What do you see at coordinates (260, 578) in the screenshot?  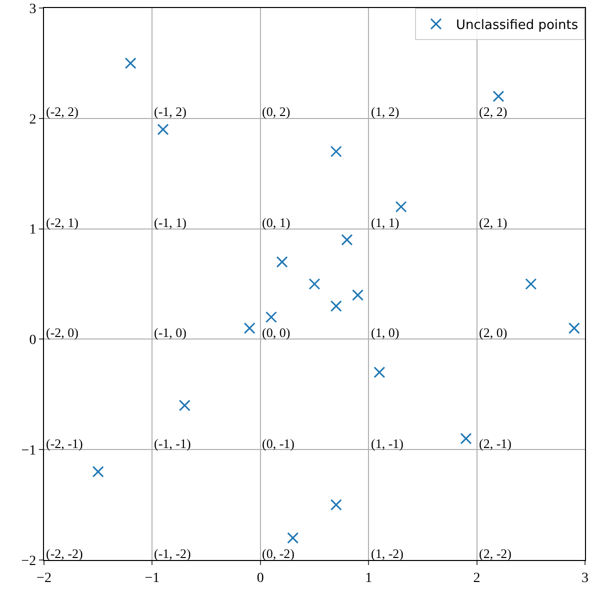 I see `x-tick-label: 0` at bounding box center [260, 578].